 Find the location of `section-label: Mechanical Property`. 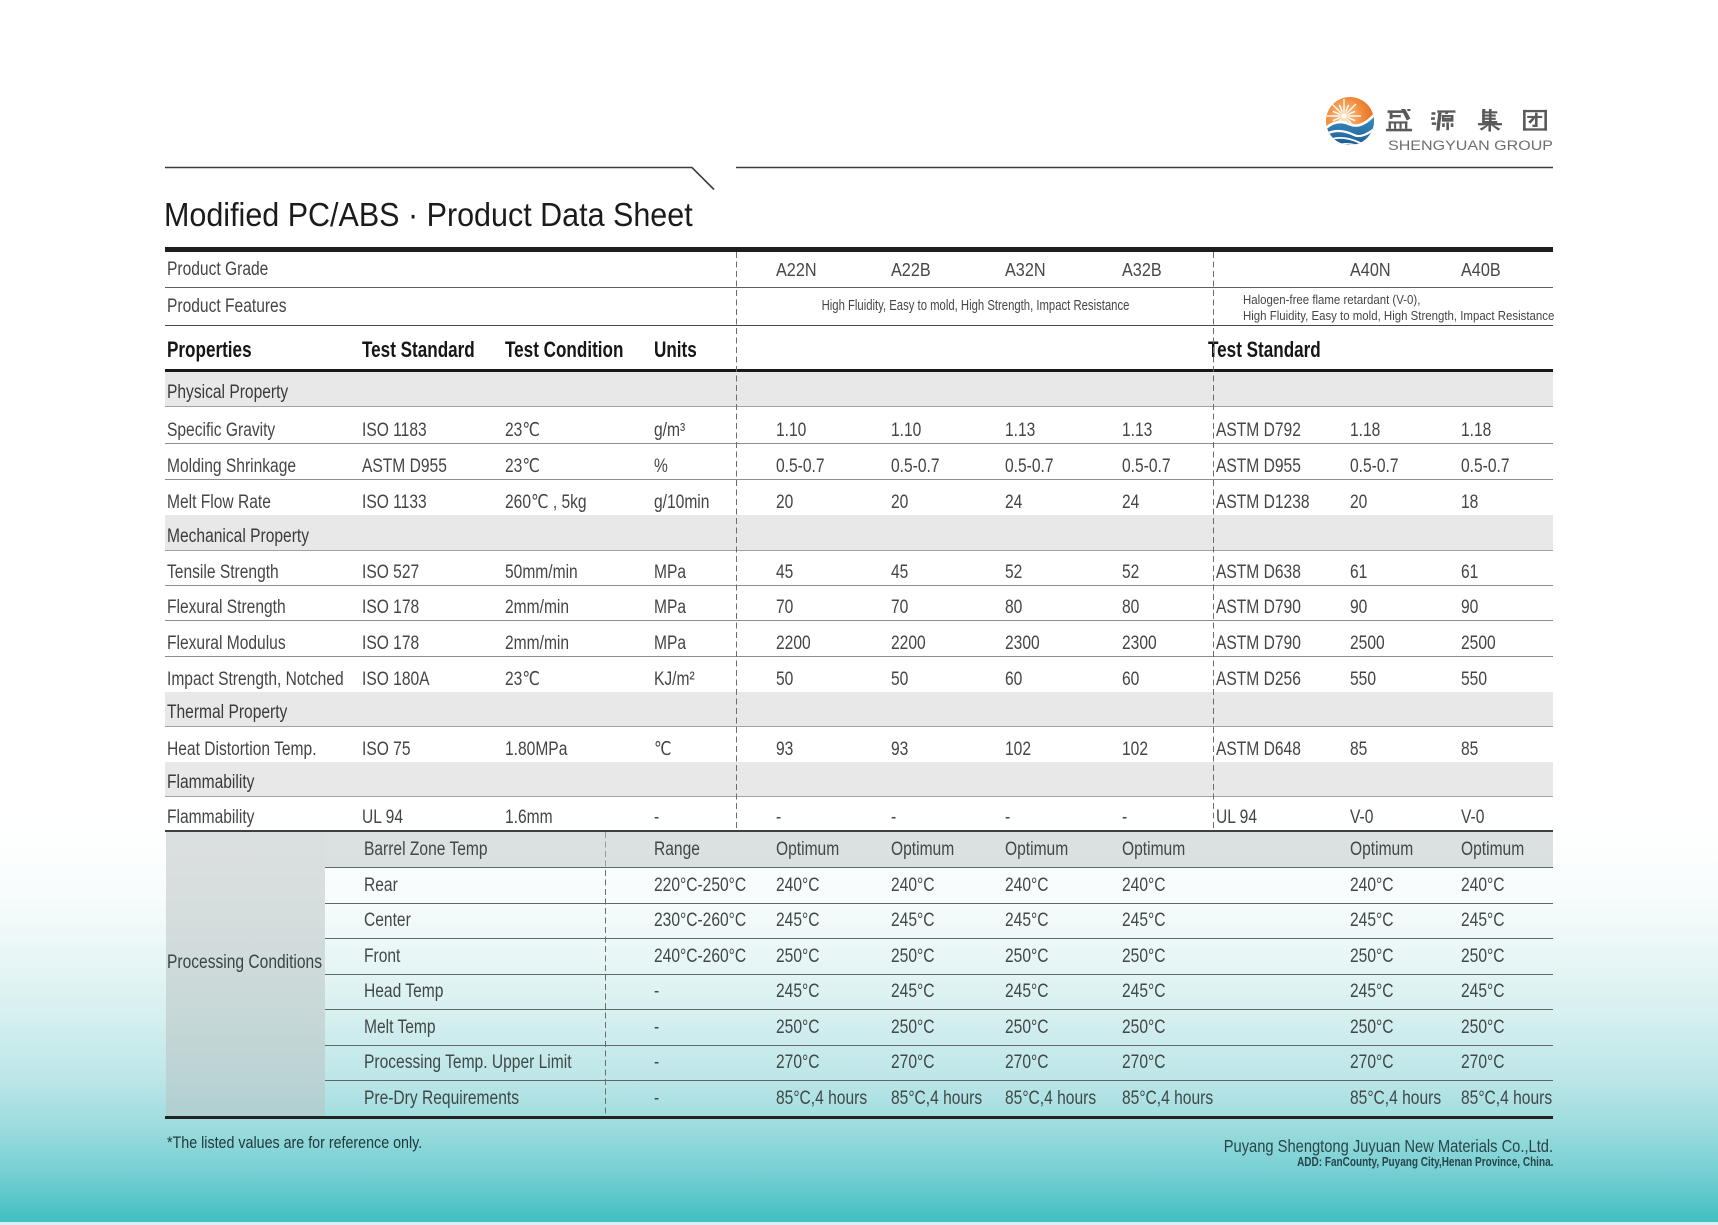

section-label: Mechanical Property is located at coordinates (238, 536).